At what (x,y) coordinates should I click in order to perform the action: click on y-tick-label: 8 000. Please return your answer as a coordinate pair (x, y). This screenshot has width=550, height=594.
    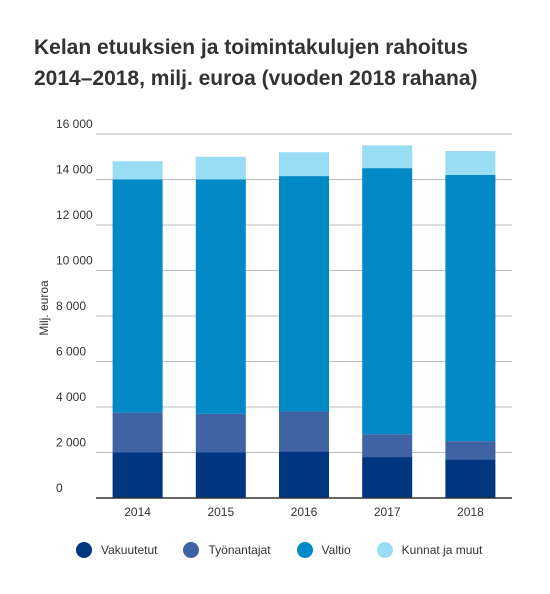
    Looking at the image, I should click on (71, 306).